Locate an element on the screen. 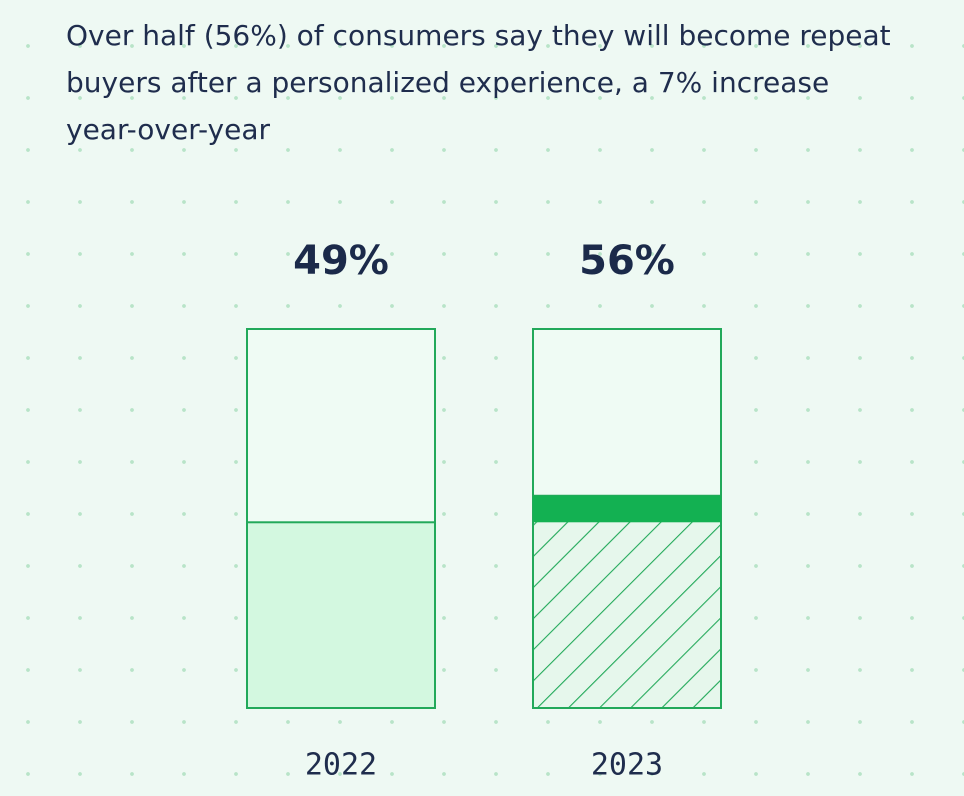 Image resolution: width=964 pixels, height=796 pixels. x-tick-label: 2022 is located at coordinates (341, 765).